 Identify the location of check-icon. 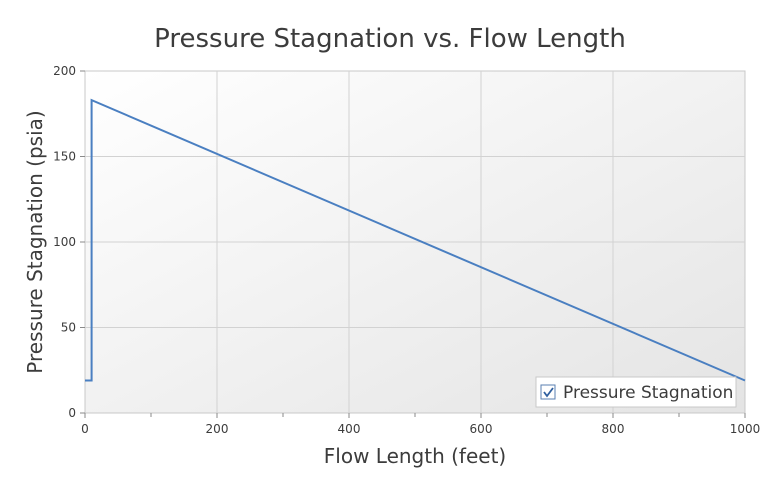
(548, 392).